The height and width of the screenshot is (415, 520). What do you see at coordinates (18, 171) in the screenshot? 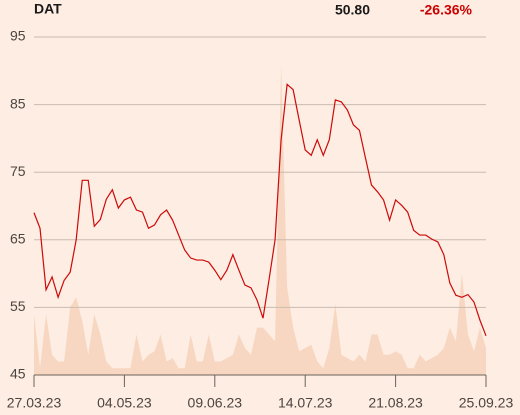
I see `y-tick-label: 75` at bounding box center [18, 171].